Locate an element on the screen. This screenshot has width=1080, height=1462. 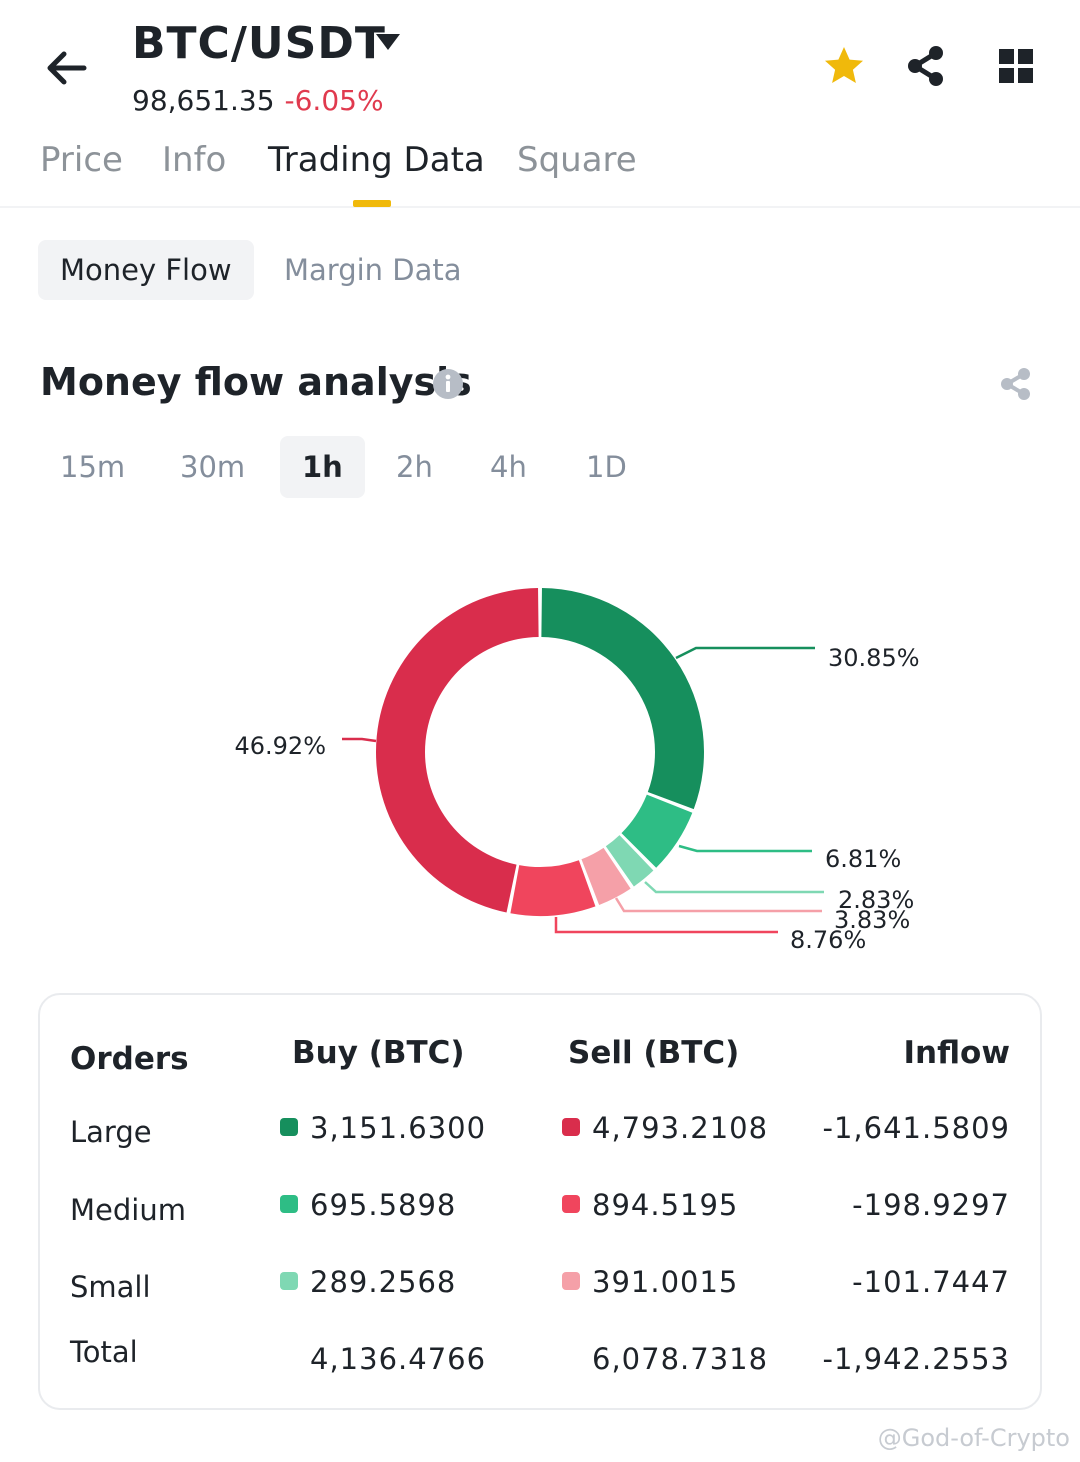
main-tabs: Price Info Trading Data Square is located at coordinates (540, 169).